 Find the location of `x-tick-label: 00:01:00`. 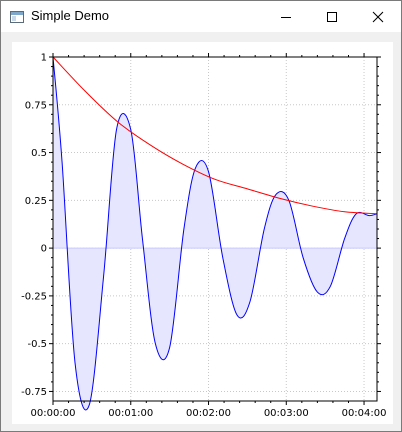

x-tick-label: 00:01:00 is located at coordinates (130, 413).